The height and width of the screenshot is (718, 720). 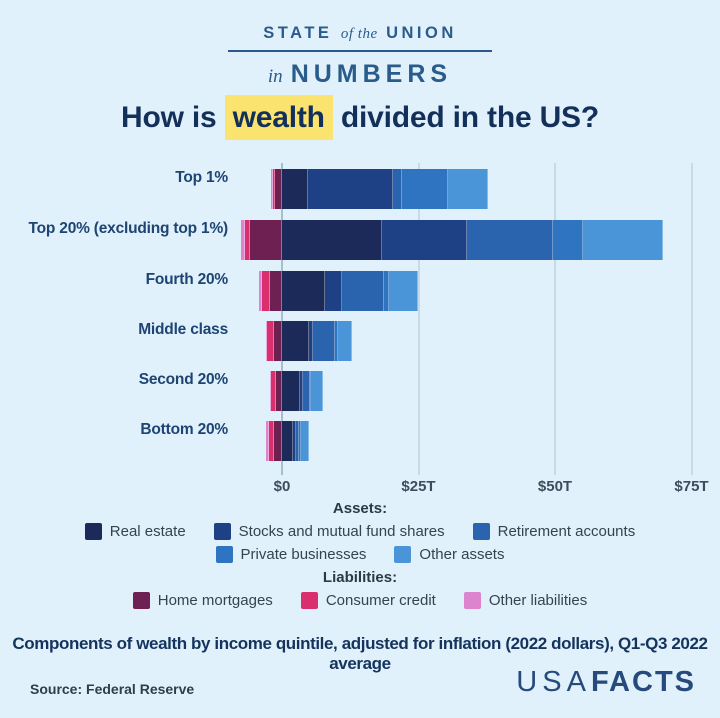 I want to click on legend-item: Consumer credit, so click(x=368, y=600).